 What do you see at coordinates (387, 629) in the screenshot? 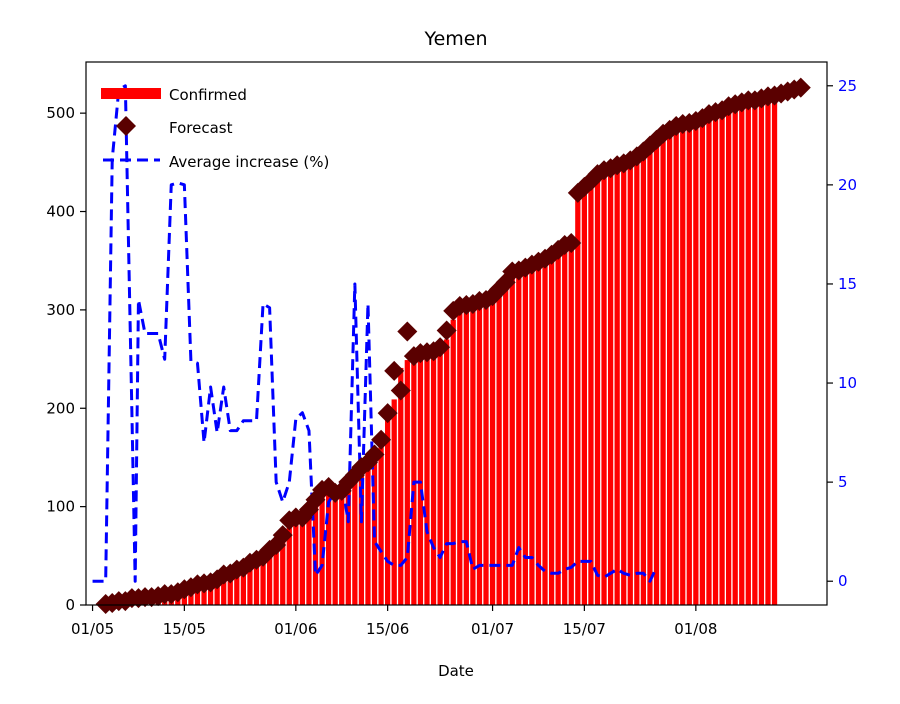
I see `x-tick-label-3: 15/06` at bounding box center [387, 629].